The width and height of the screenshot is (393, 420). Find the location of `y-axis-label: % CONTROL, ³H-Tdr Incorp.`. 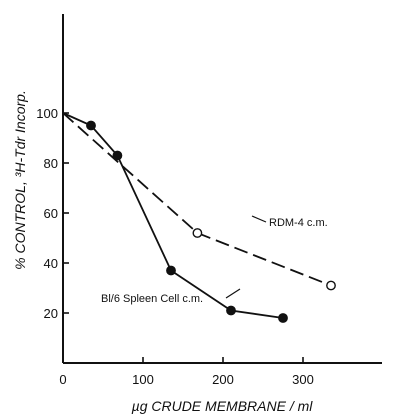

y-axis-label: % CONTROL, ³H-Tdr Incorp. is located at coordinates (20, 180).